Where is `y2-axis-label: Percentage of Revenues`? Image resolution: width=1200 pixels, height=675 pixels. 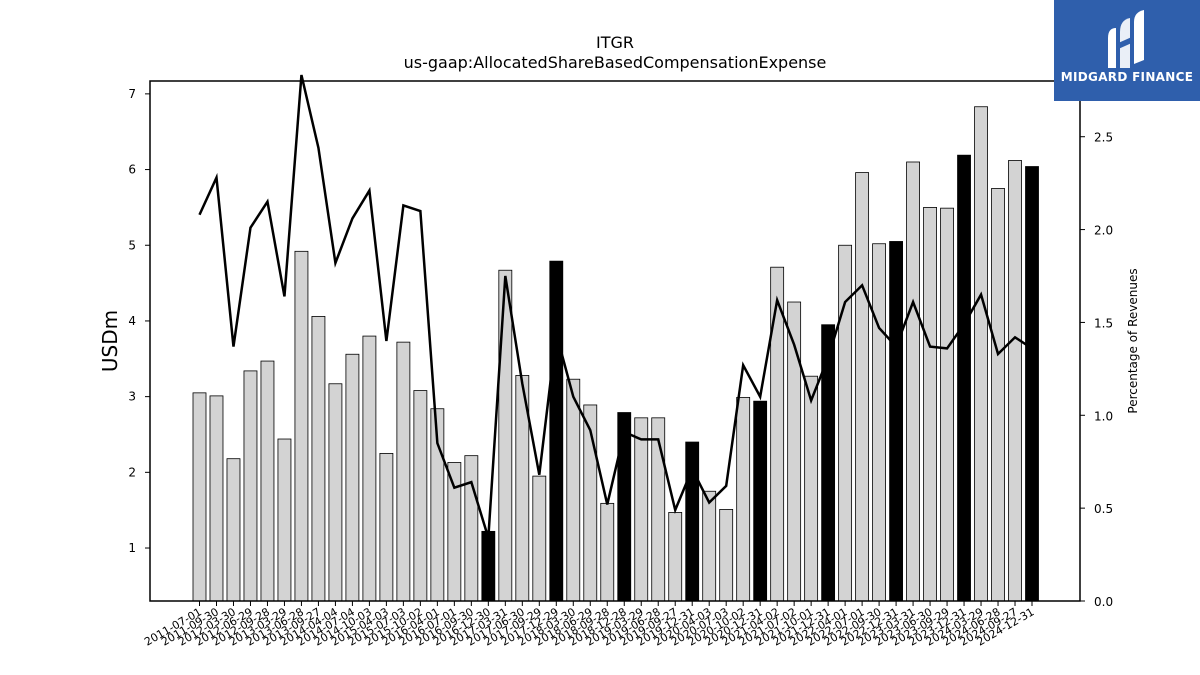 y2-axis-label: Percentage of Revenues is located at coordinates (1133, 340).